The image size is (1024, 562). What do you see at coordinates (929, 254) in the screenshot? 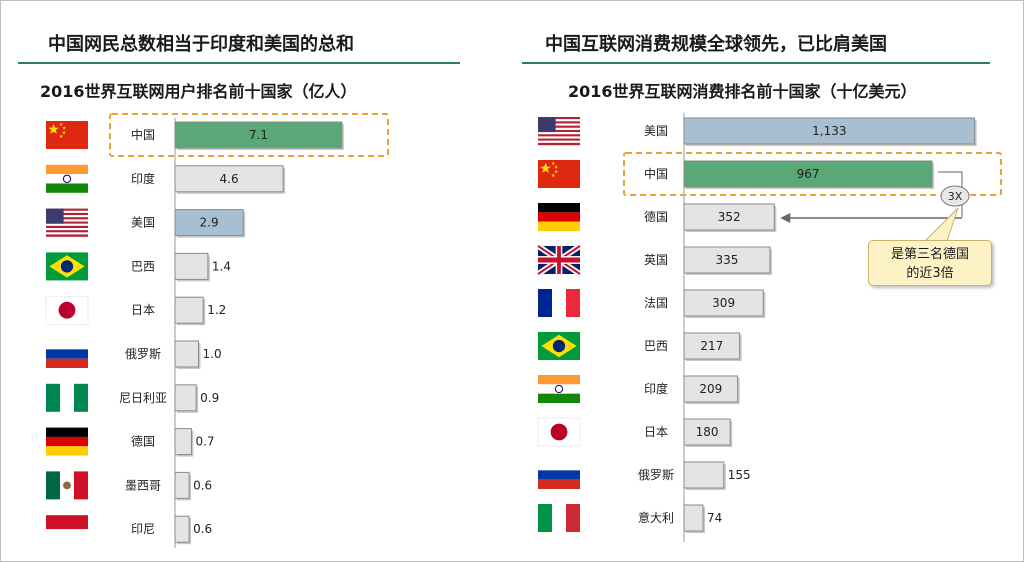
I see `callout-line-1: 是第三名德国` at bounding box center [929, 254].